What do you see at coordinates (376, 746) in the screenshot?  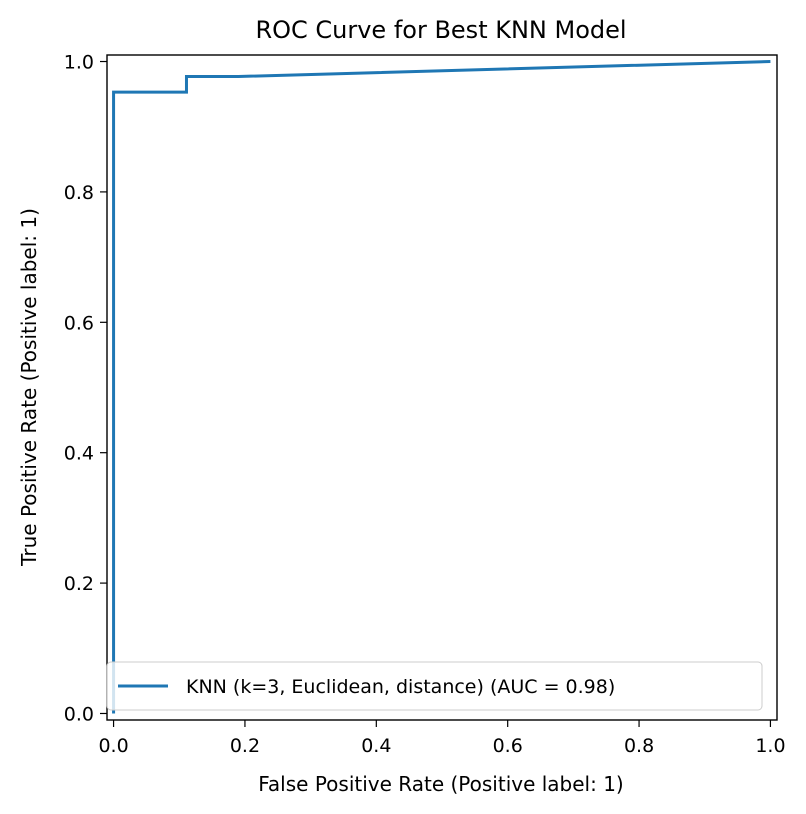 I see `x-tick-label: 0.4` at bounding box center [376, 746].